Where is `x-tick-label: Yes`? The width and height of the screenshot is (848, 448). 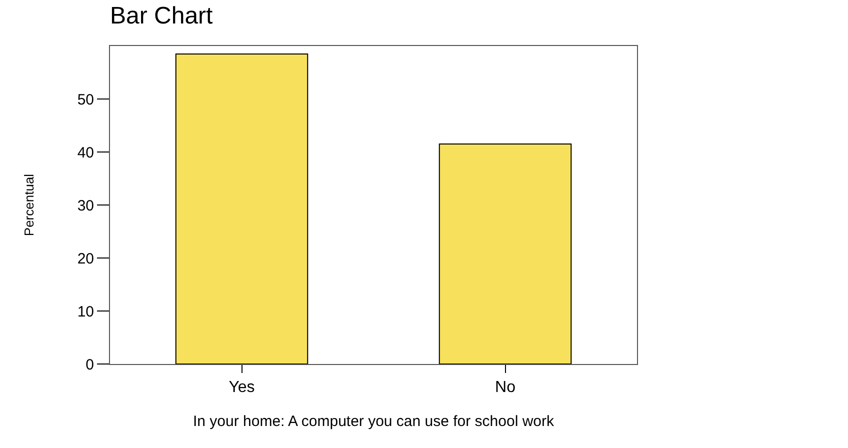 x-tick-label: Yes is located at coordinates (241, 387).